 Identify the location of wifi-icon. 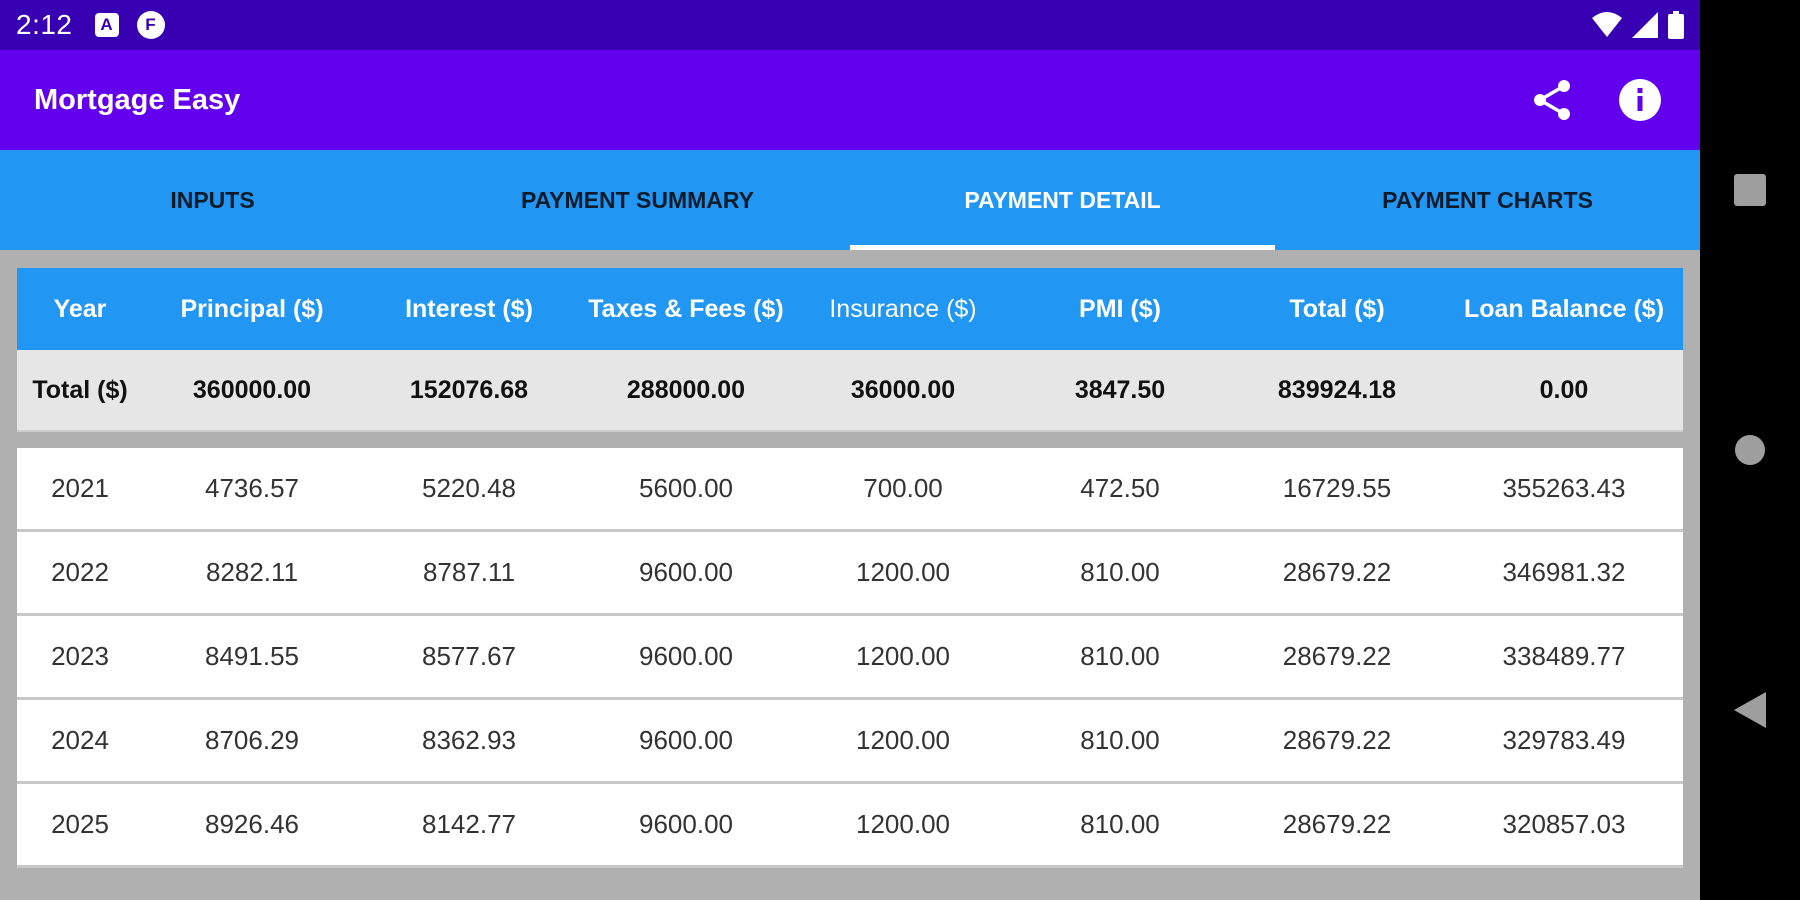
(1607, 24).